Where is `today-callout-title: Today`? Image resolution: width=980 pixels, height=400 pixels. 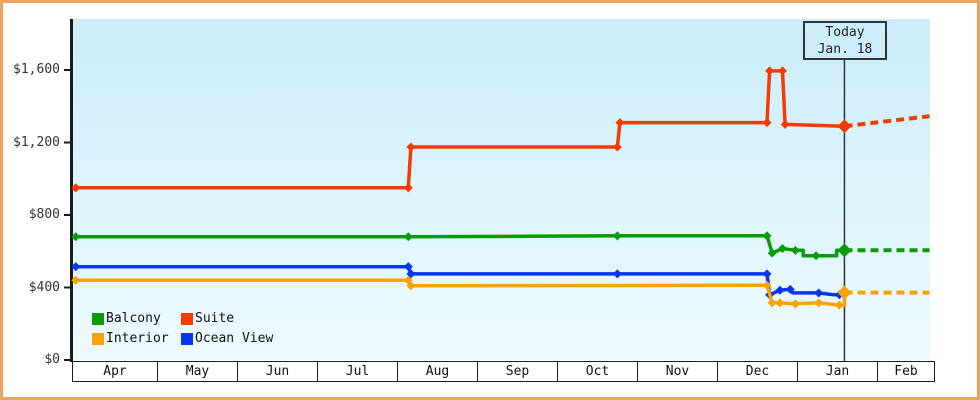 today-callout-title: Today is located at coordinates (845, 32).